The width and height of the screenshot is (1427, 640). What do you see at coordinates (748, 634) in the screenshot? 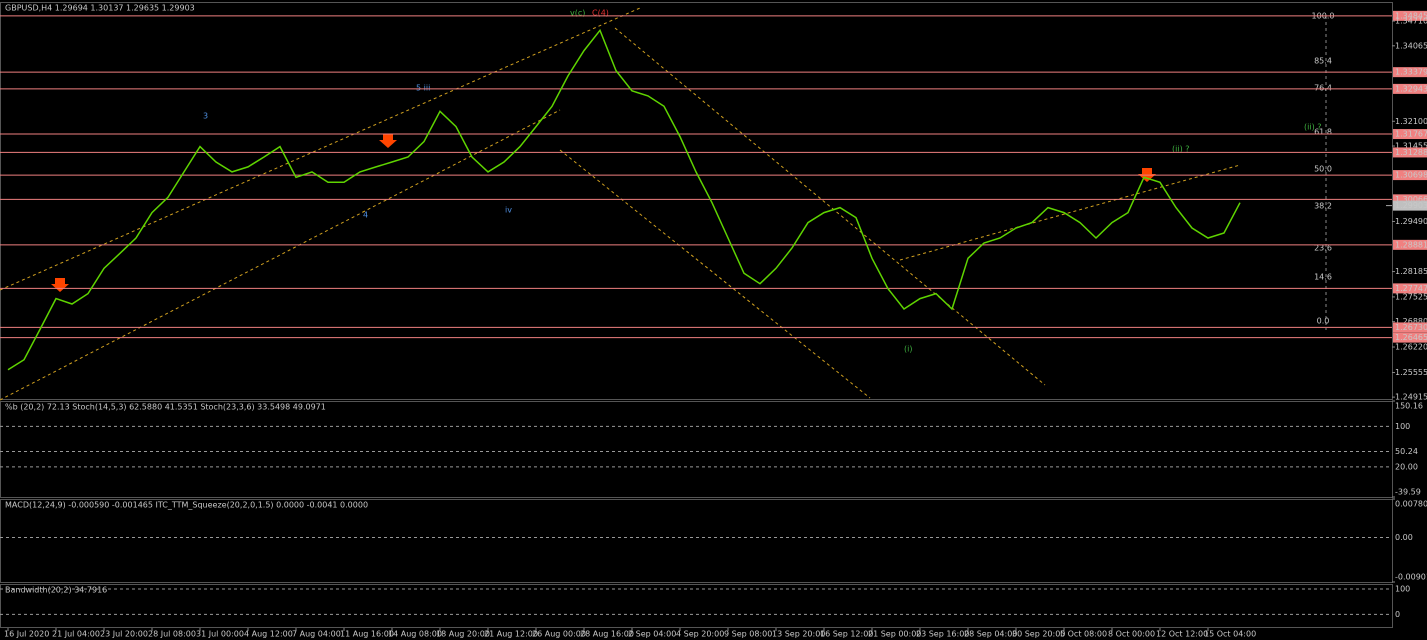
I see `x-tick-label: 9 Sep 08:00` at bounding box center [748, 634].